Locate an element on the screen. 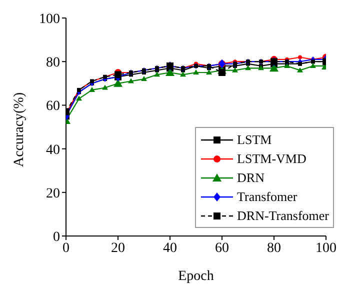 The image size is (347, 299). y-tick-label: 80 is located at coordinates (53, 63).